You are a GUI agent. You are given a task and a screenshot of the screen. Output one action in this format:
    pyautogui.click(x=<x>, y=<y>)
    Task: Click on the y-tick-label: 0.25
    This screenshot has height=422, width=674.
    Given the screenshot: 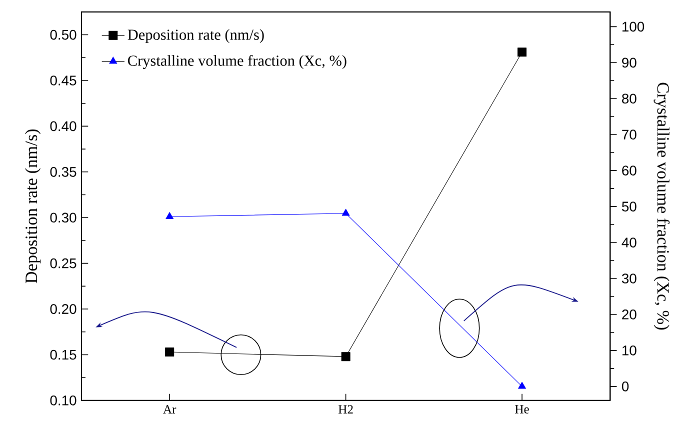 What is the action you would take?
    pyautogui.click(x=63, y=263)
    